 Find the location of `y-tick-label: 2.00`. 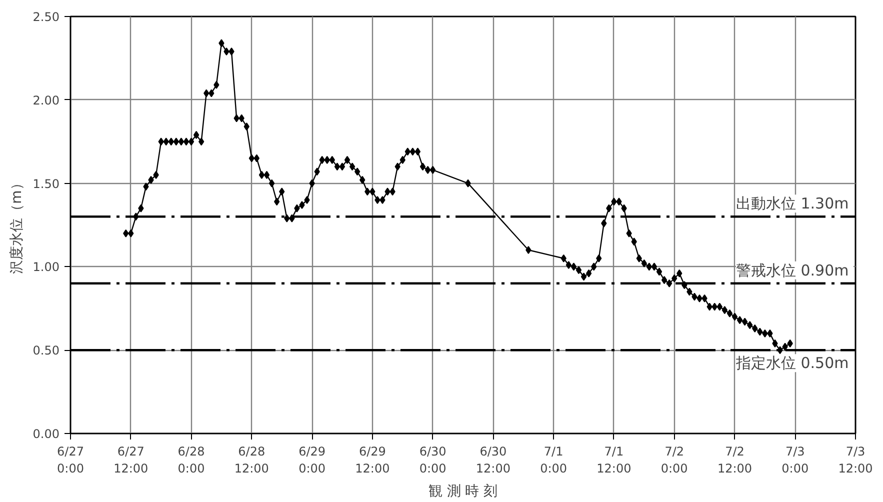

y-tick-label: 2.00 is located at coordinates (46, 100).